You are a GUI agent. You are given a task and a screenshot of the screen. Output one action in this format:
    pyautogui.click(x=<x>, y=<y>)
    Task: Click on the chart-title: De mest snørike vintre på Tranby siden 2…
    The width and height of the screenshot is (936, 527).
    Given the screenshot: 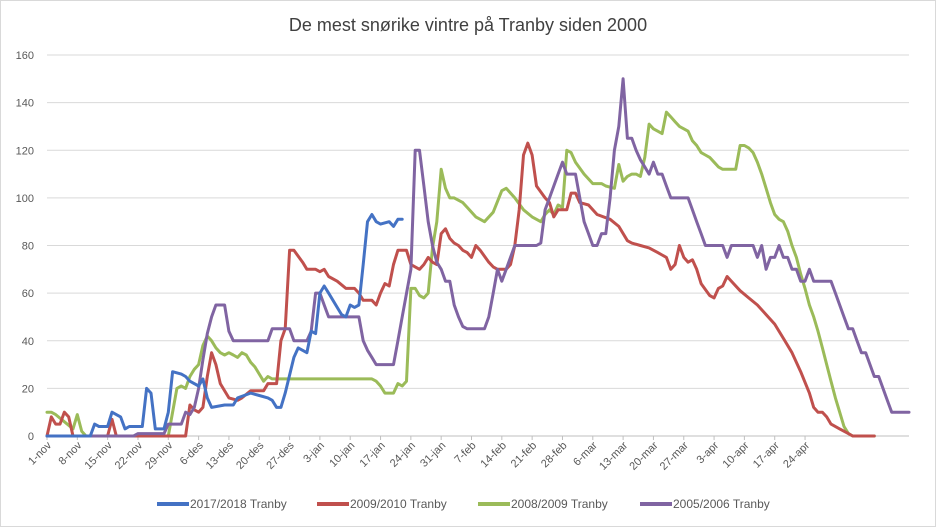 What is the action you would take?
    pyautogui.click(x=468, y=25)
    